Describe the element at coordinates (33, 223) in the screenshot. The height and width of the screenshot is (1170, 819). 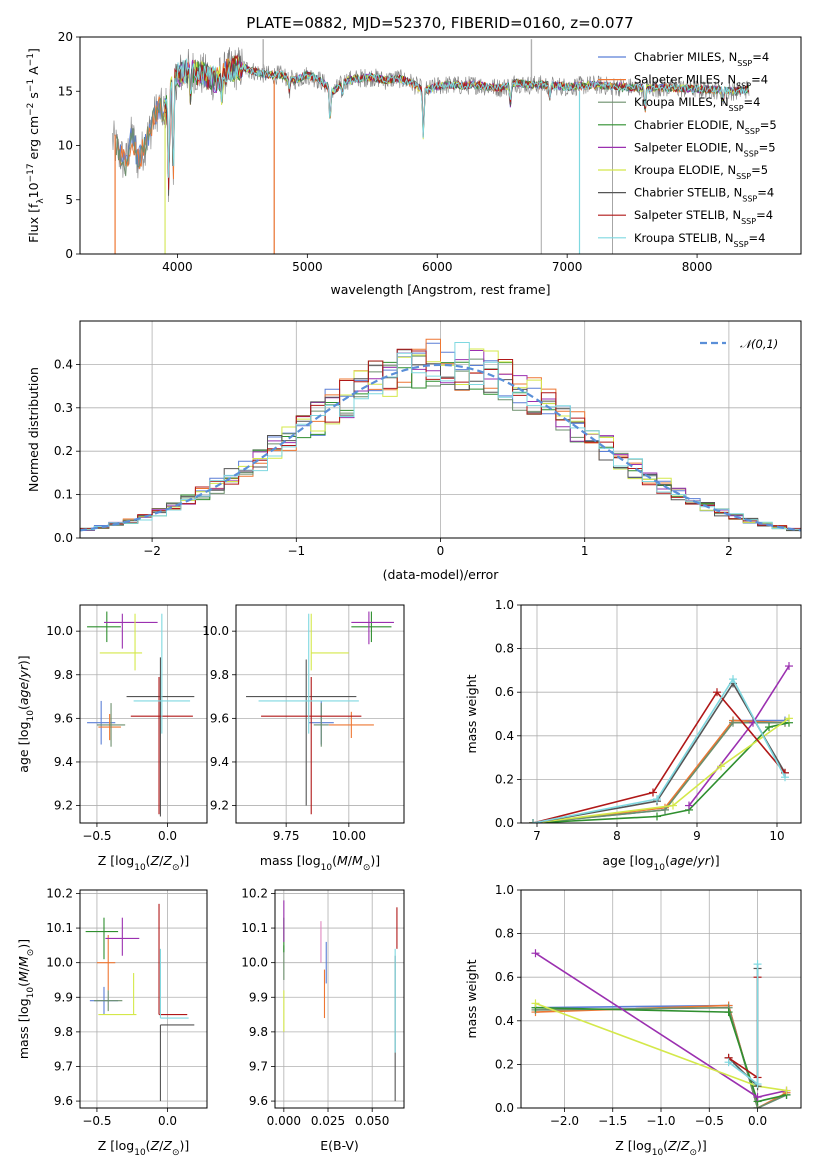
I see `label-part: Flux [f` at that location.